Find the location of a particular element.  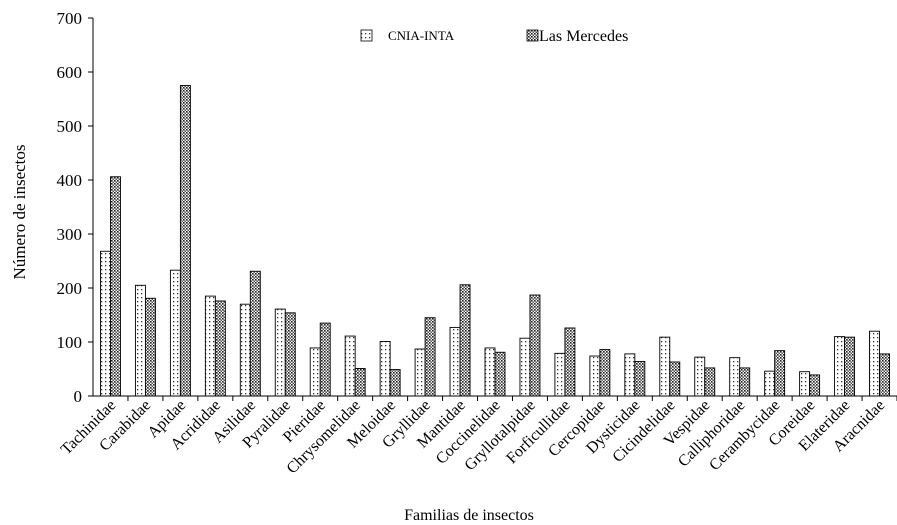

bar-las-mercedes-forficullidae is located at coordinates (570, 362).